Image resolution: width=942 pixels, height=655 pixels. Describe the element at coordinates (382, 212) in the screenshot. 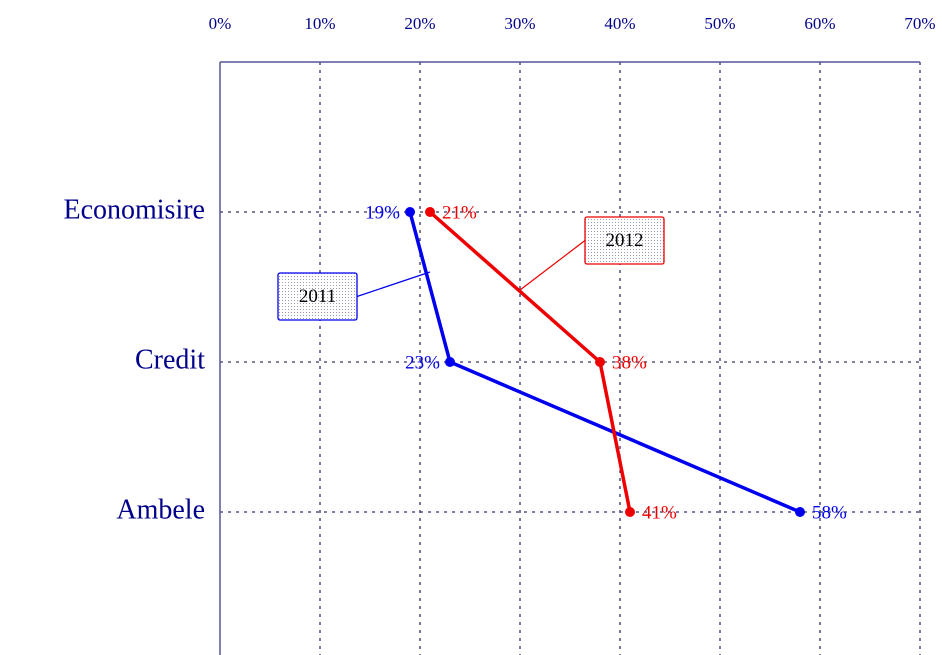

I see `data-label: 19%` at that location.